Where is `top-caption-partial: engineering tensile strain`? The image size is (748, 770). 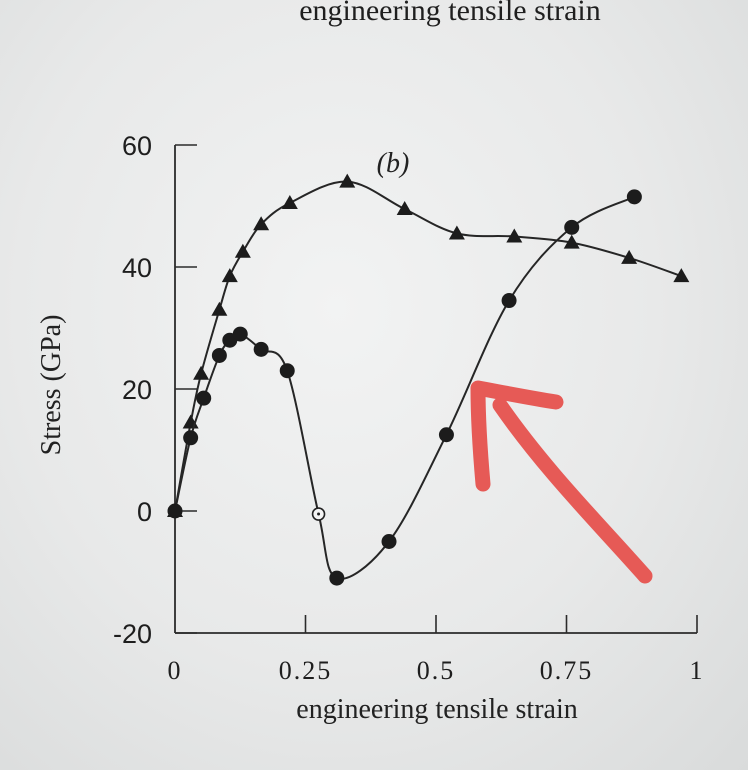 top-caption-partial: engineering tensile strain is located at coordinates (450, 13).